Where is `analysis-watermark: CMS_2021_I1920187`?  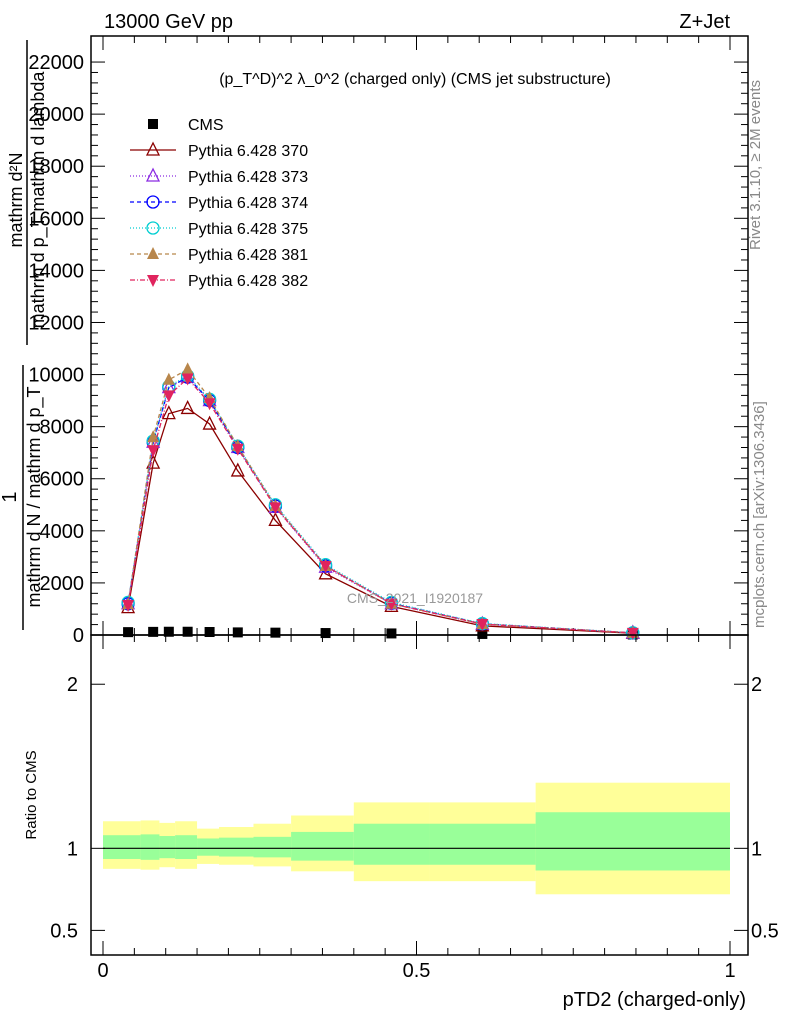 analysis-watermark: CMS_2021_I1920187 is located at coordinates (415, 598).